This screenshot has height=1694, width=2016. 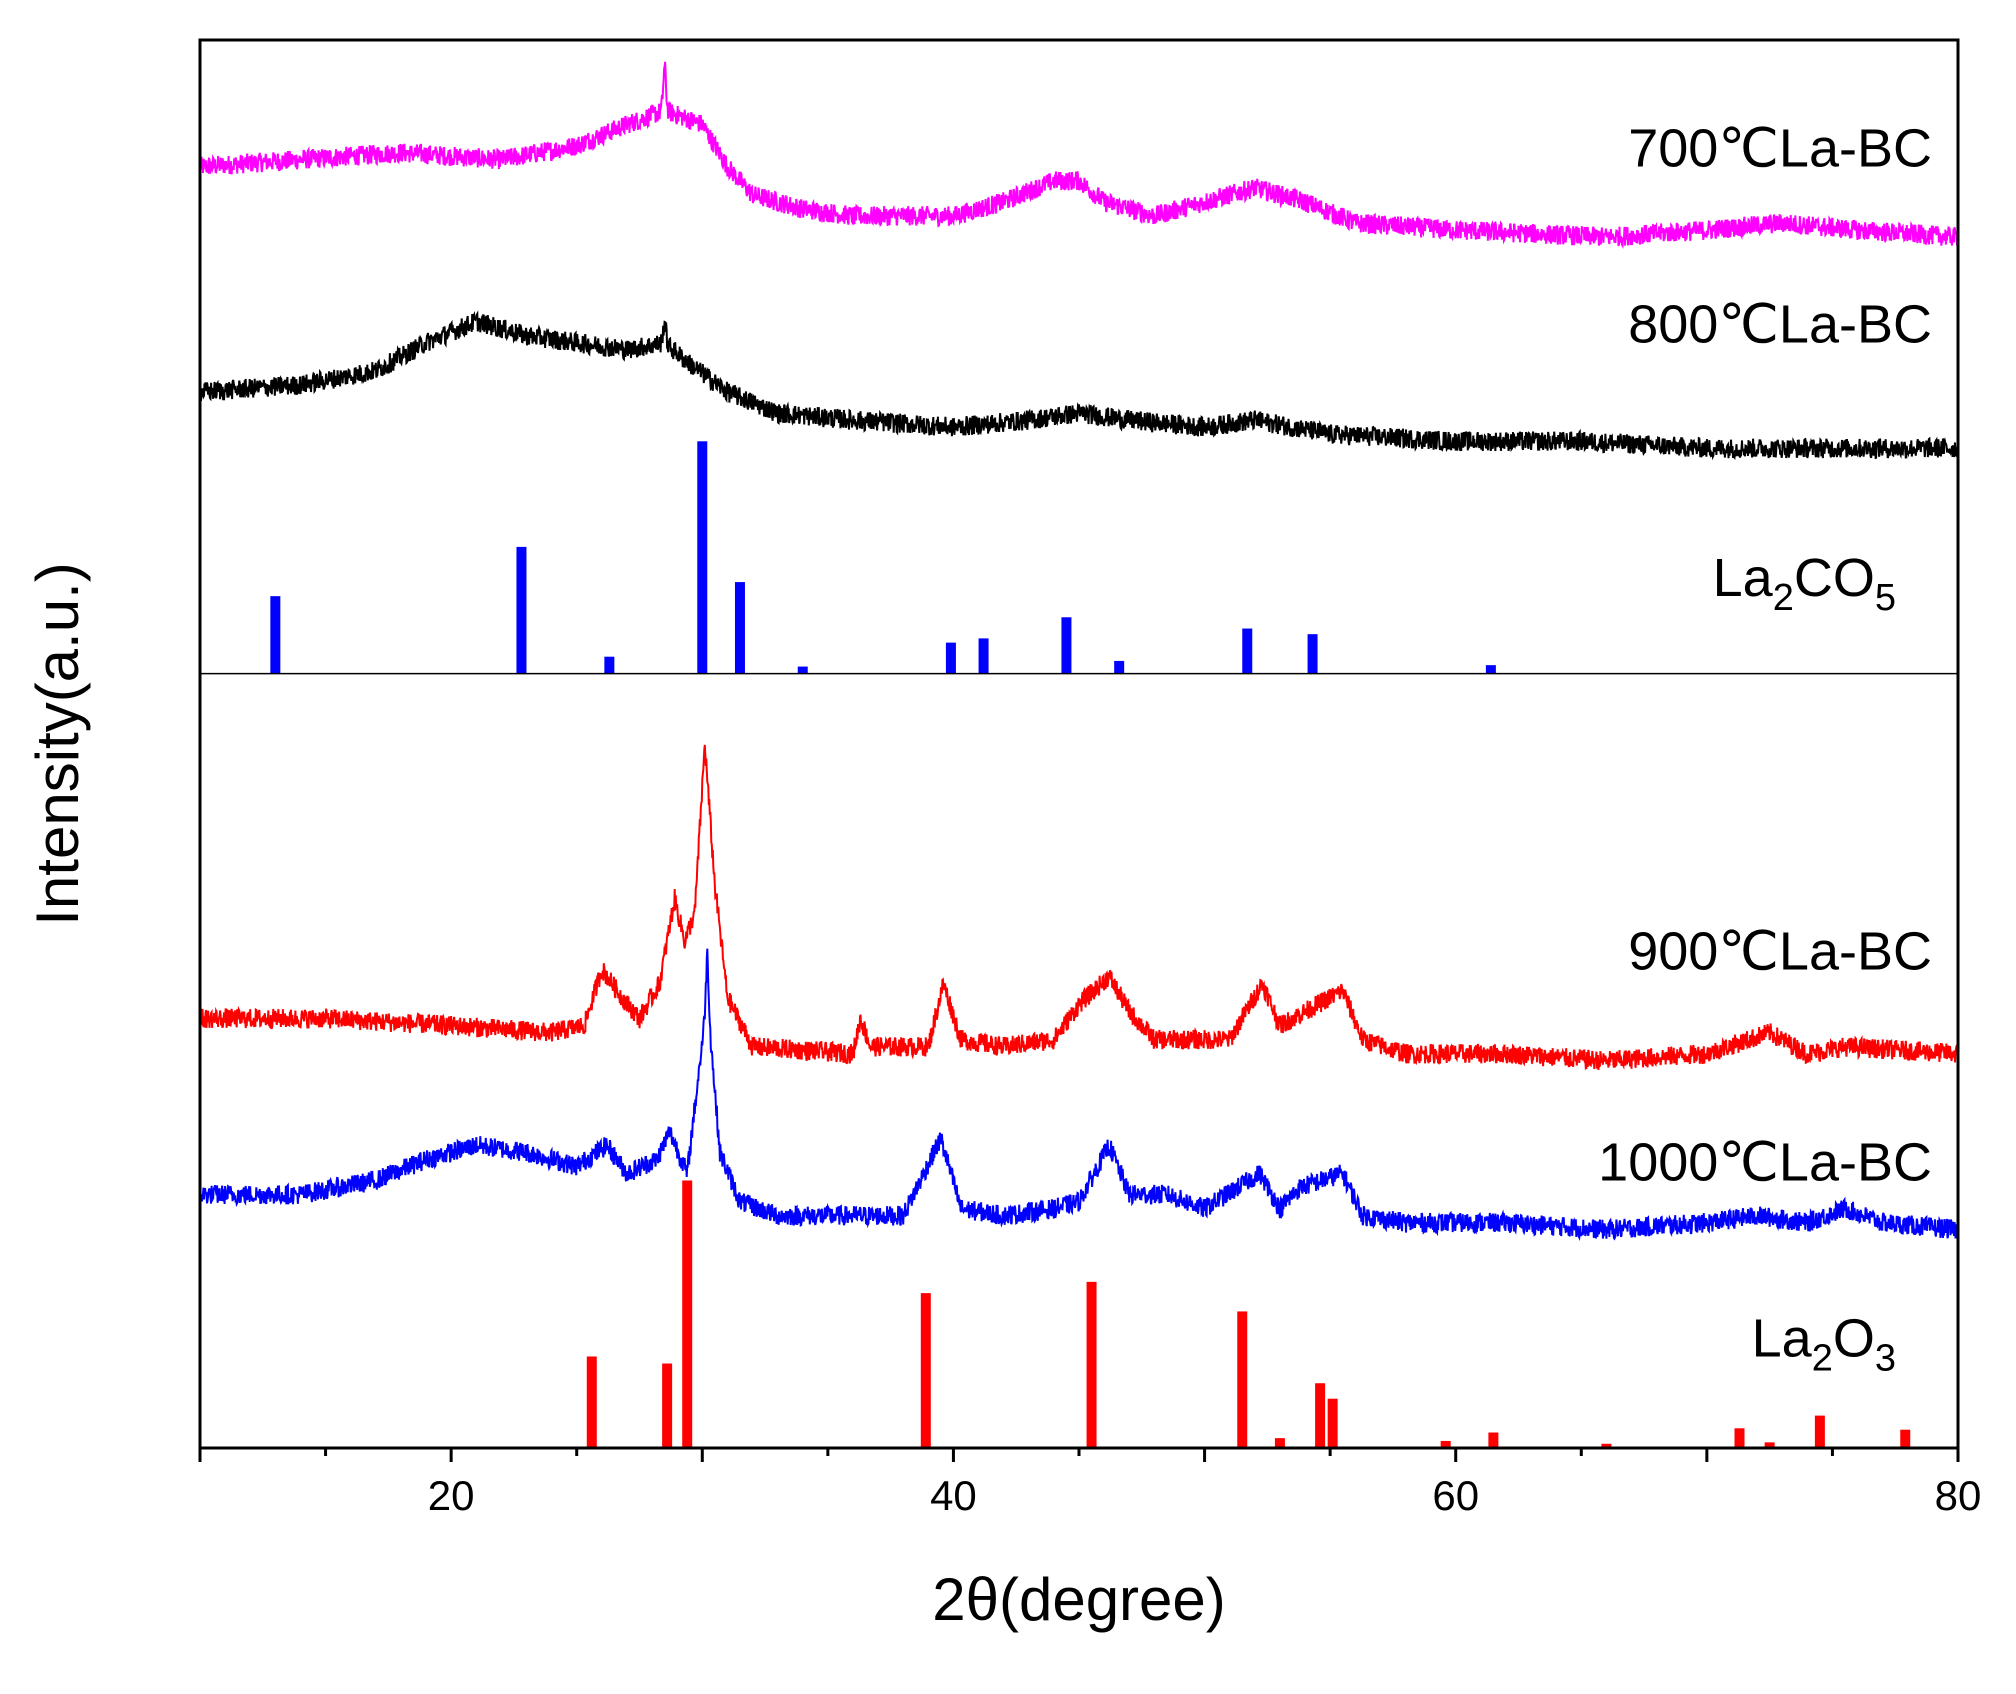 I want to click on reference-label: La2O3, so click(x=1824, y=1343).